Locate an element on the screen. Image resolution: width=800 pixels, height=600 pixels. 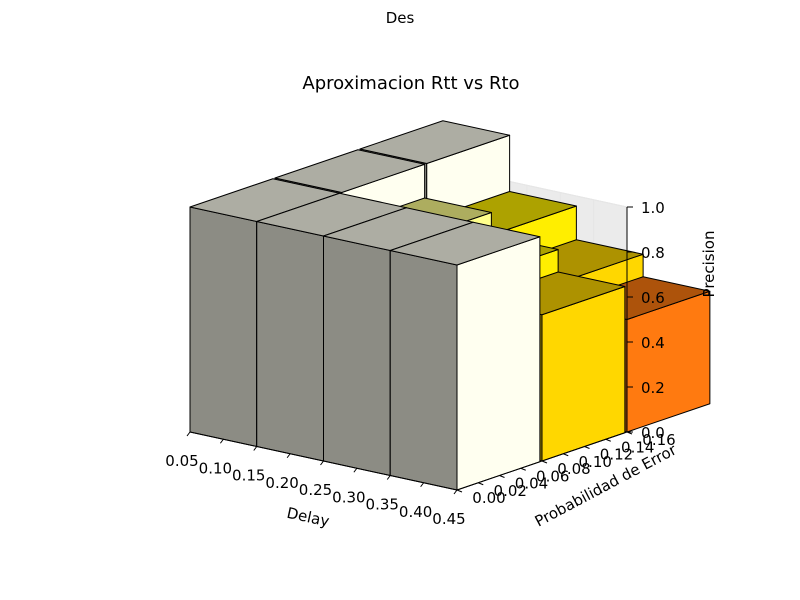
y-tick-label: 0.06 is located at coordinates (552, 476).